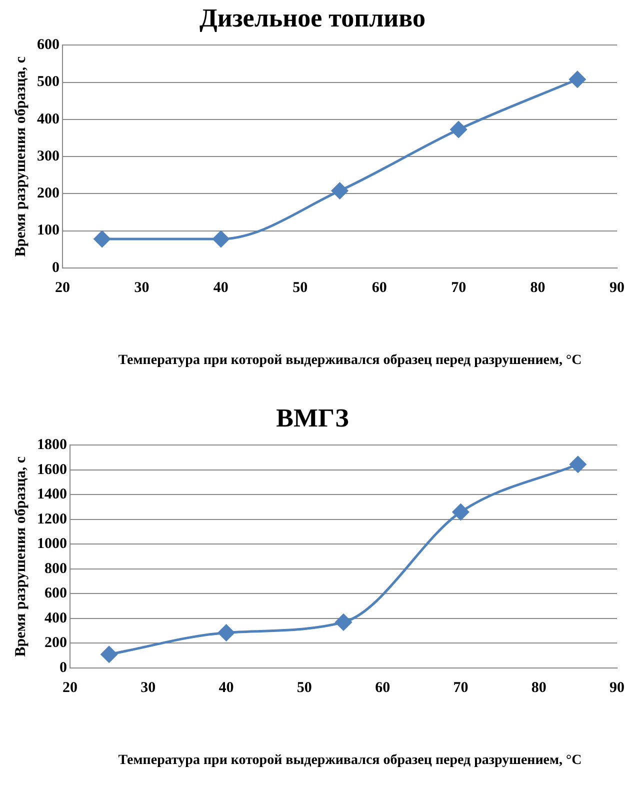 Image resolution: width=631 pixels, height=800 pixels. Describe the element at coordinates (55, 568) in the screenshot. I see `y-tick-label: 800` at that location.